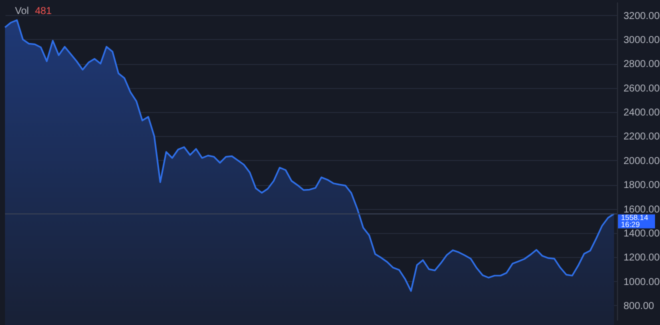 The image size is (660, 325). What do you see at coordinates (642, 258) in the screenshot?
I see `y-tick-label: 1200.00` at bounding box center [642, 258].